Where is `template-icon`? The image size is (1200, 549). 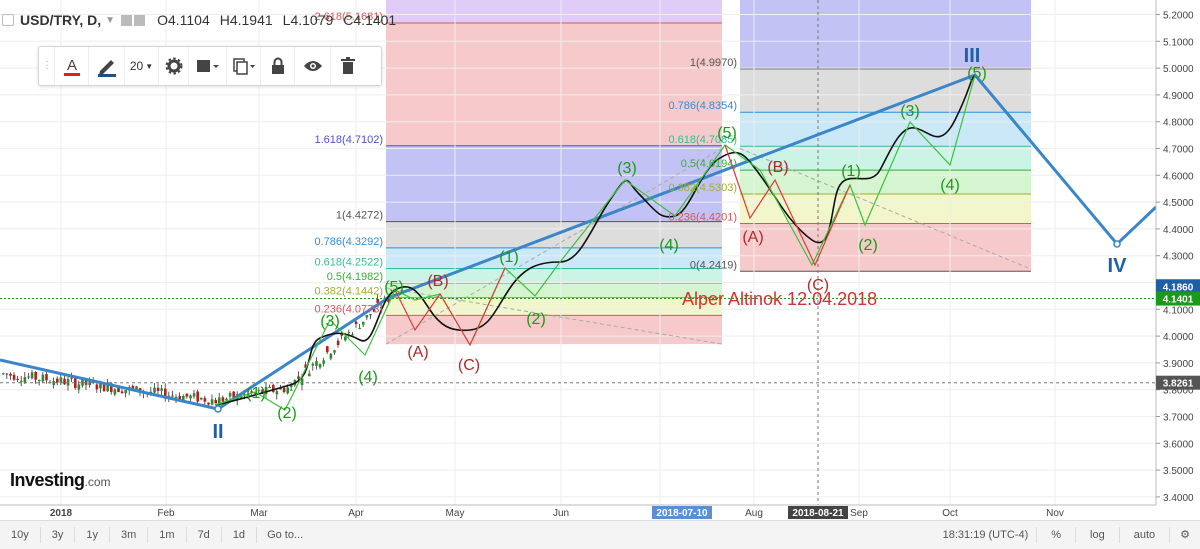 template-icon is located at coordinates (208, 66).